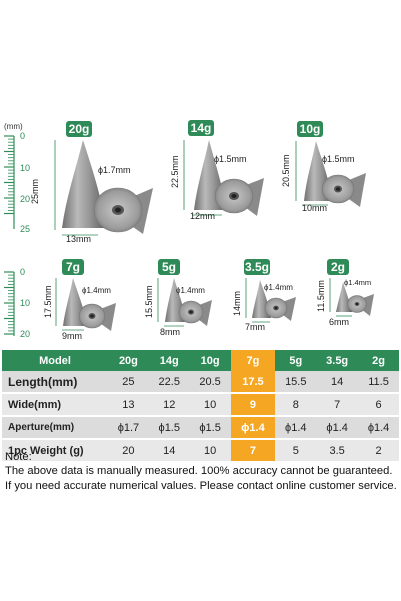  Describe the element at coordinates (270, 300) in the screenshot. I see `sinker-3-5g-image` at that location.